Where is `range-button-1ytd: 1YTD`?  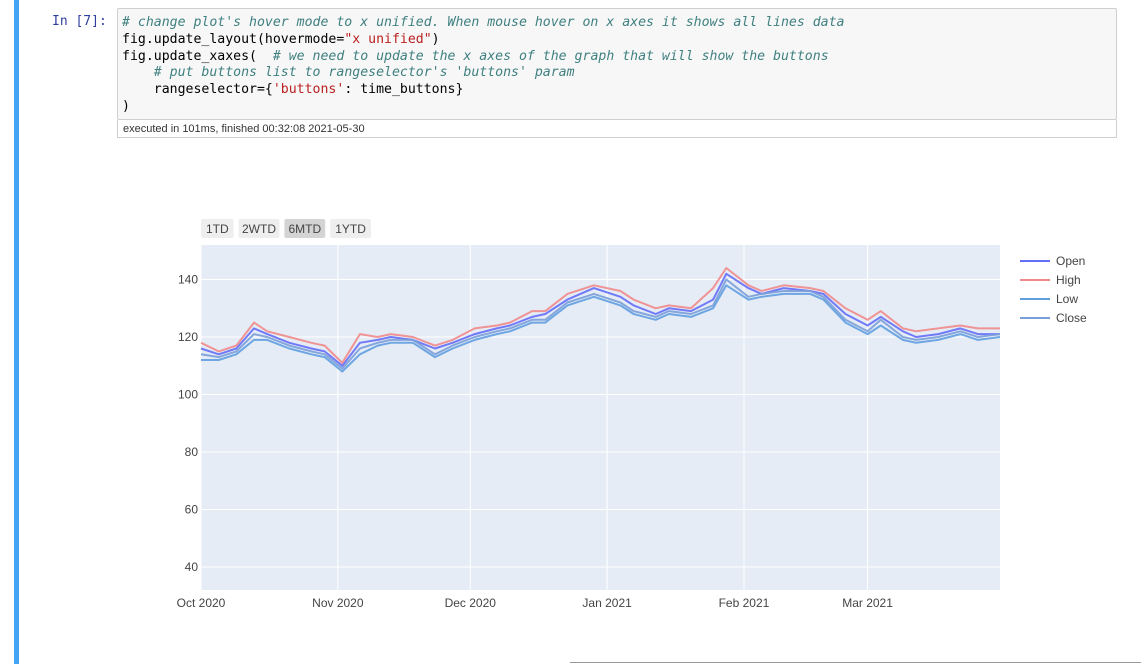 range-button-1ytd: 1YTD is located at coordinates (350, 228).